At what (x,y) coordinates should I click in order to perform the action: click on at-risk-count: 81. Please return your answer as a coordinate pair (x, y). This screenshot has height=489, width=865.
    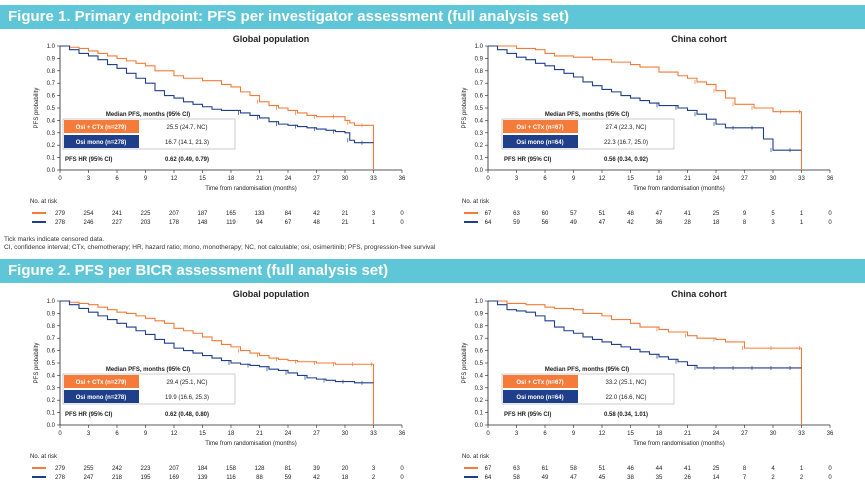
    Looking at the image, I should click on (288, 469).